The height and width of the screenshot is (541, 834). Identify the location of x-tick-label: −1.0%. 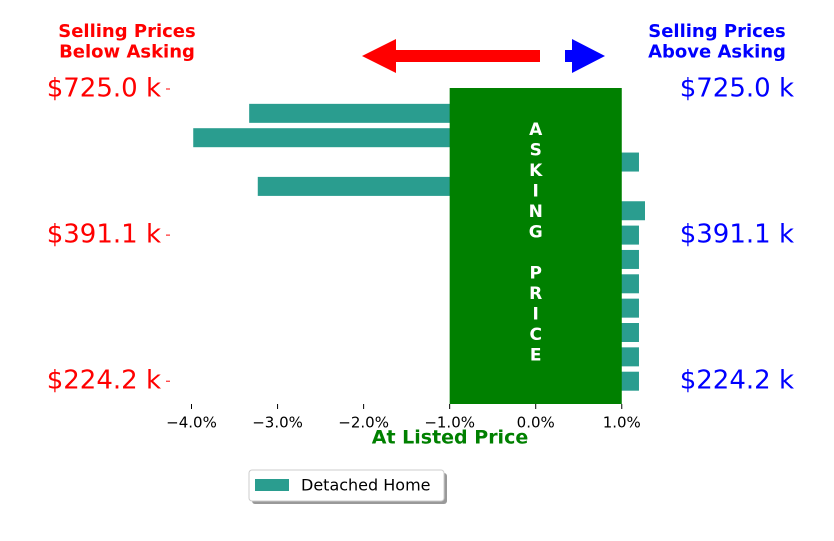
(449, 423).